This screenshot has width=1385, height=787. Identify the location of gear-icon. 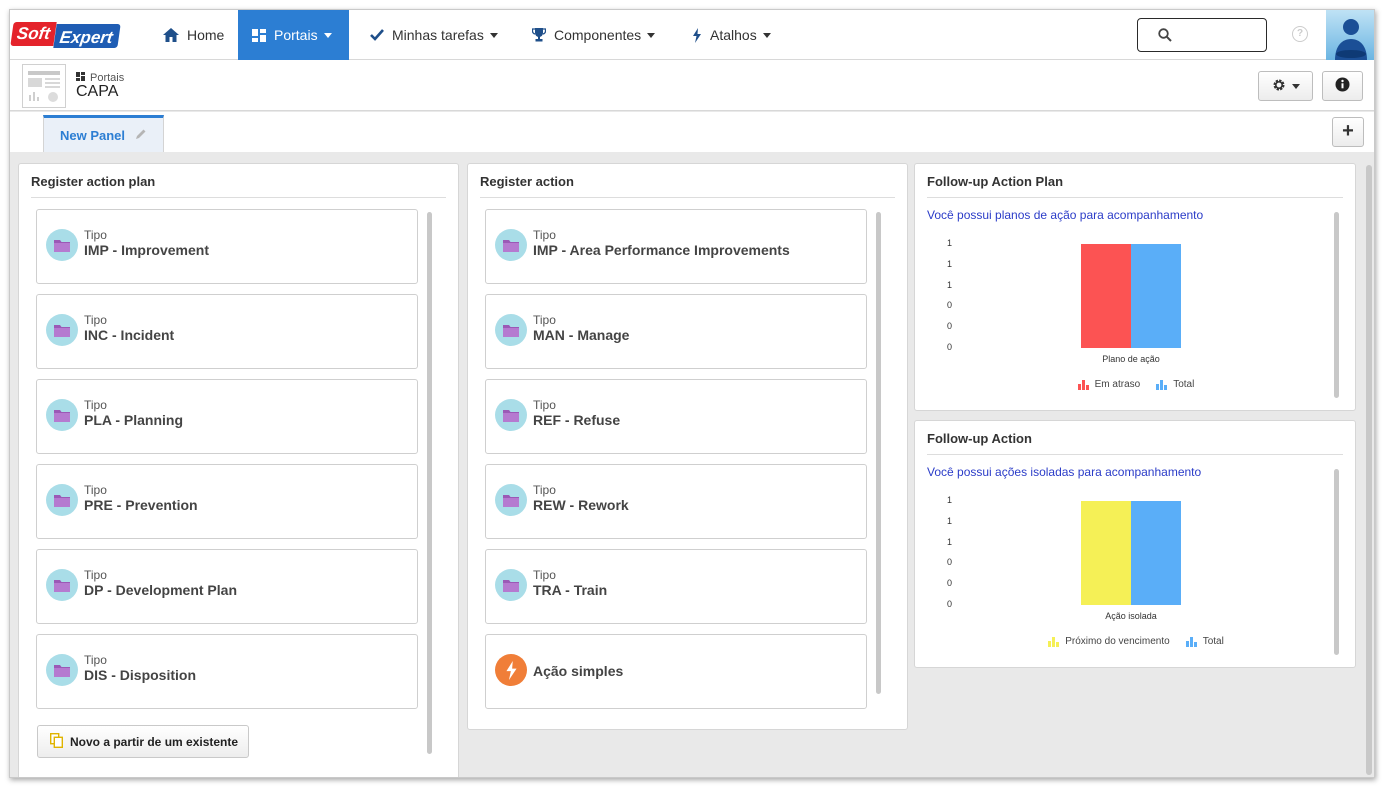
(1279, 86).